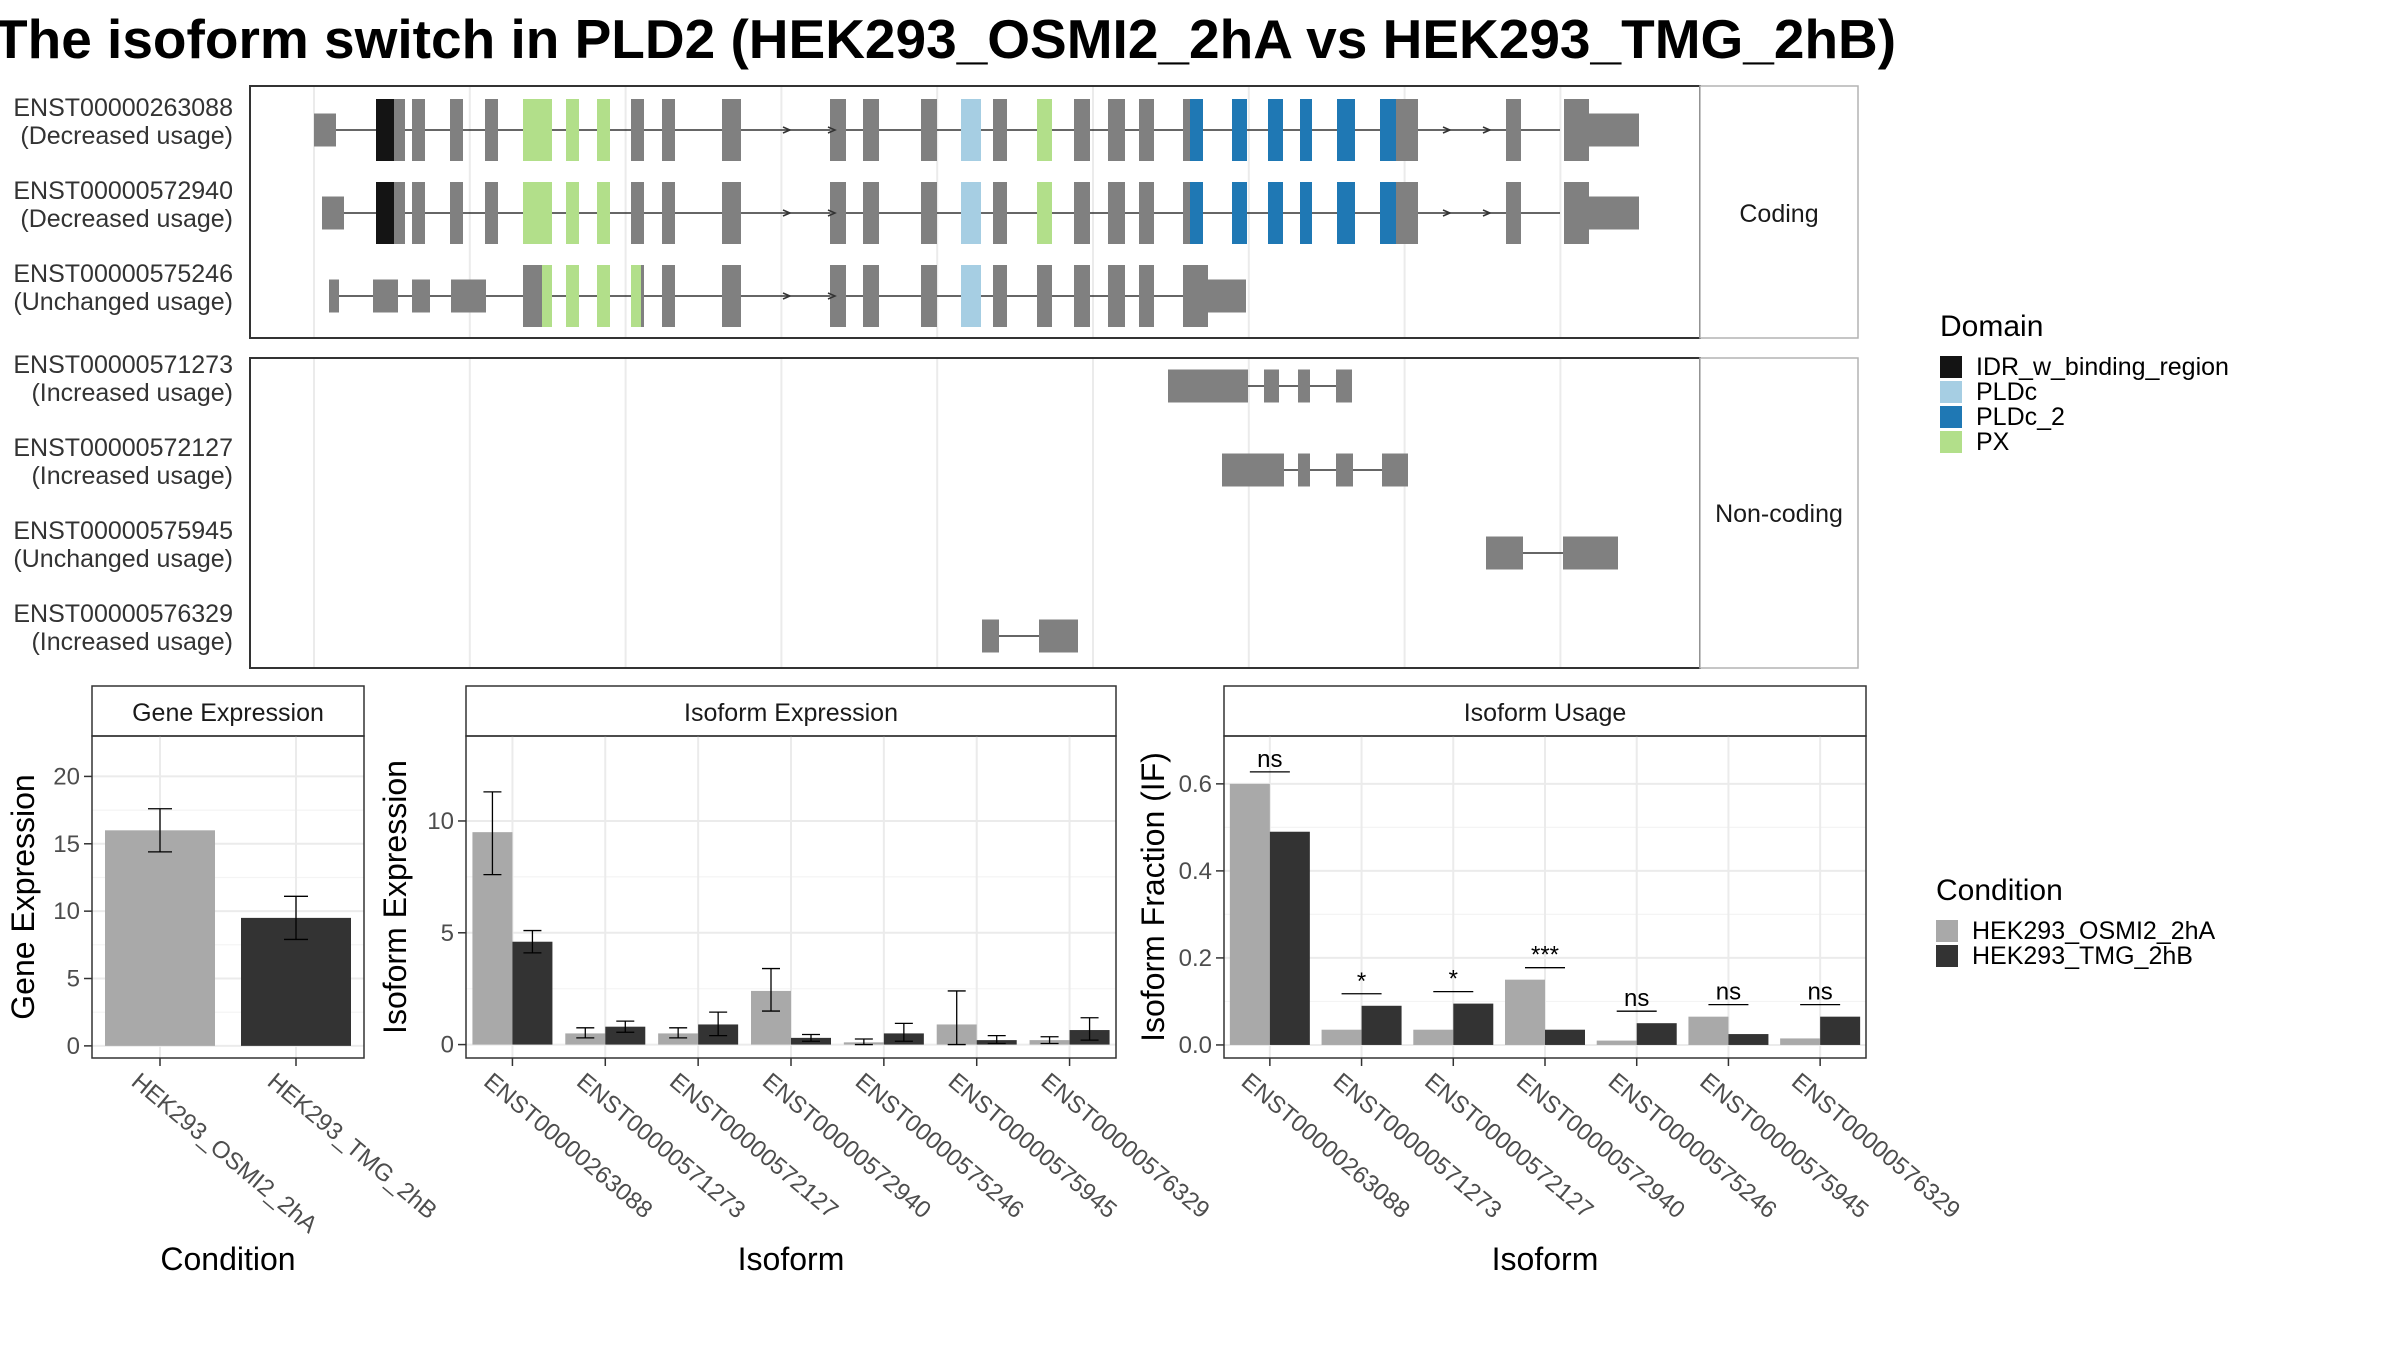 The image size is (2400, 1350). I want to click on condition-legend-title: Condition, so click(1999, 890).